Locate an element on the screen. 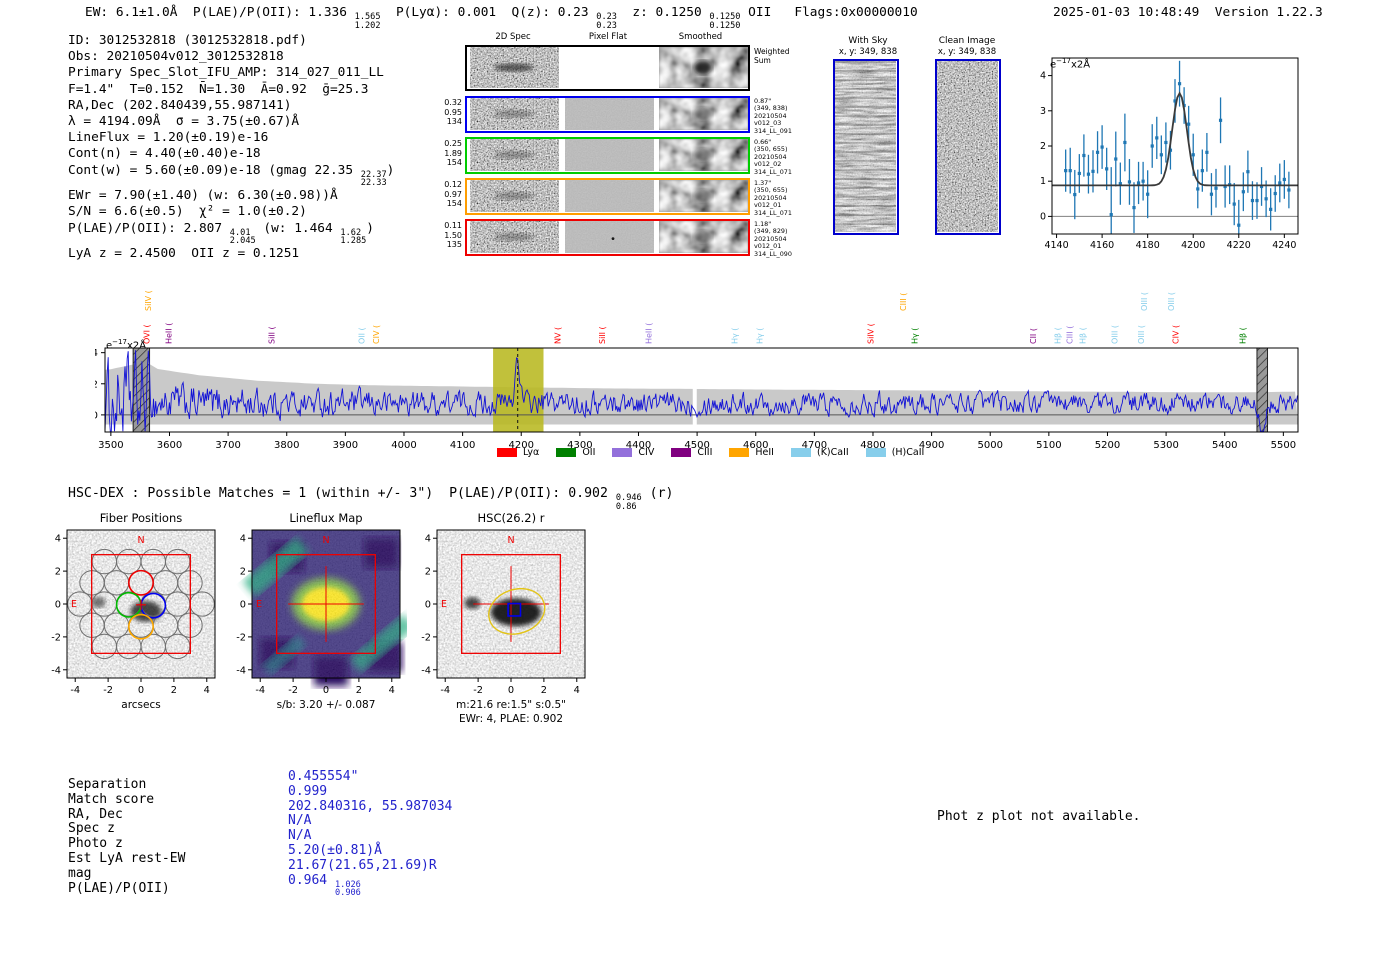 This screenshot has width=1400, height=953. svg-text: 4800 is located at coordinates (872, 445).